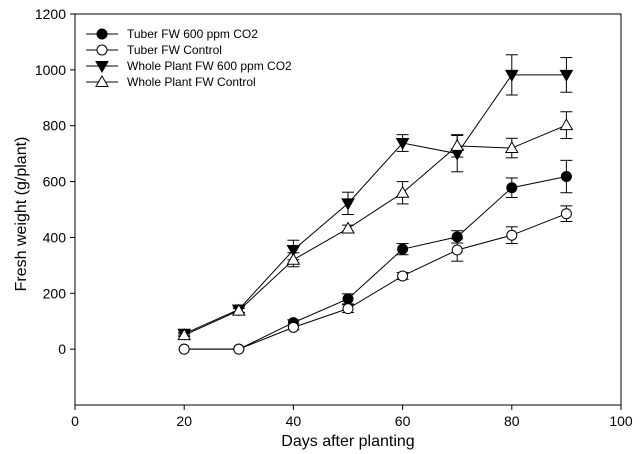 This screenshot has width=643, height=454. What do you see at coordinates (191, 82) in the screenshot?
I see `legend-label: Whole Plant FW Control` at bounding box center [191, 82].